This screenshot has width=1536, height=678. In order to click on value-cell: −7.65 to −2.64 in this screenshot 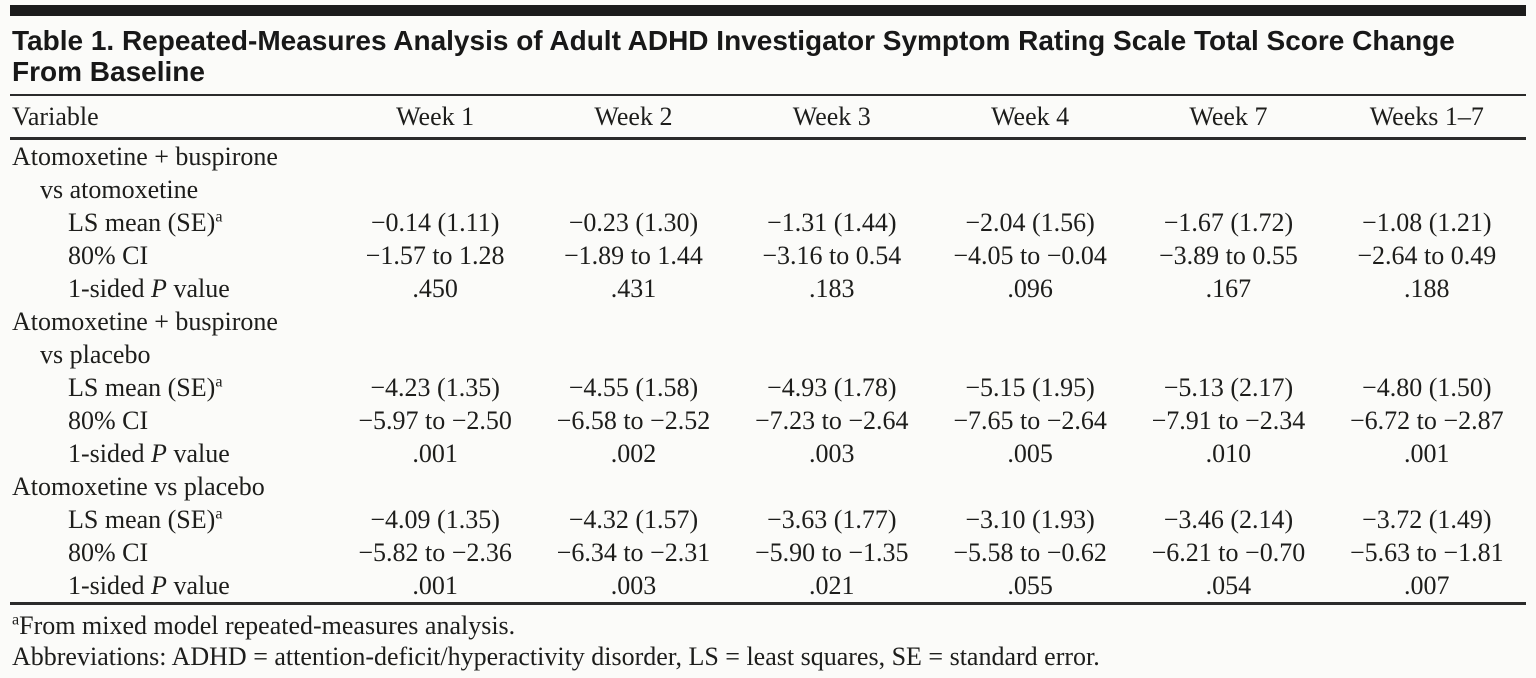, I will do `click(1030, 420)`.